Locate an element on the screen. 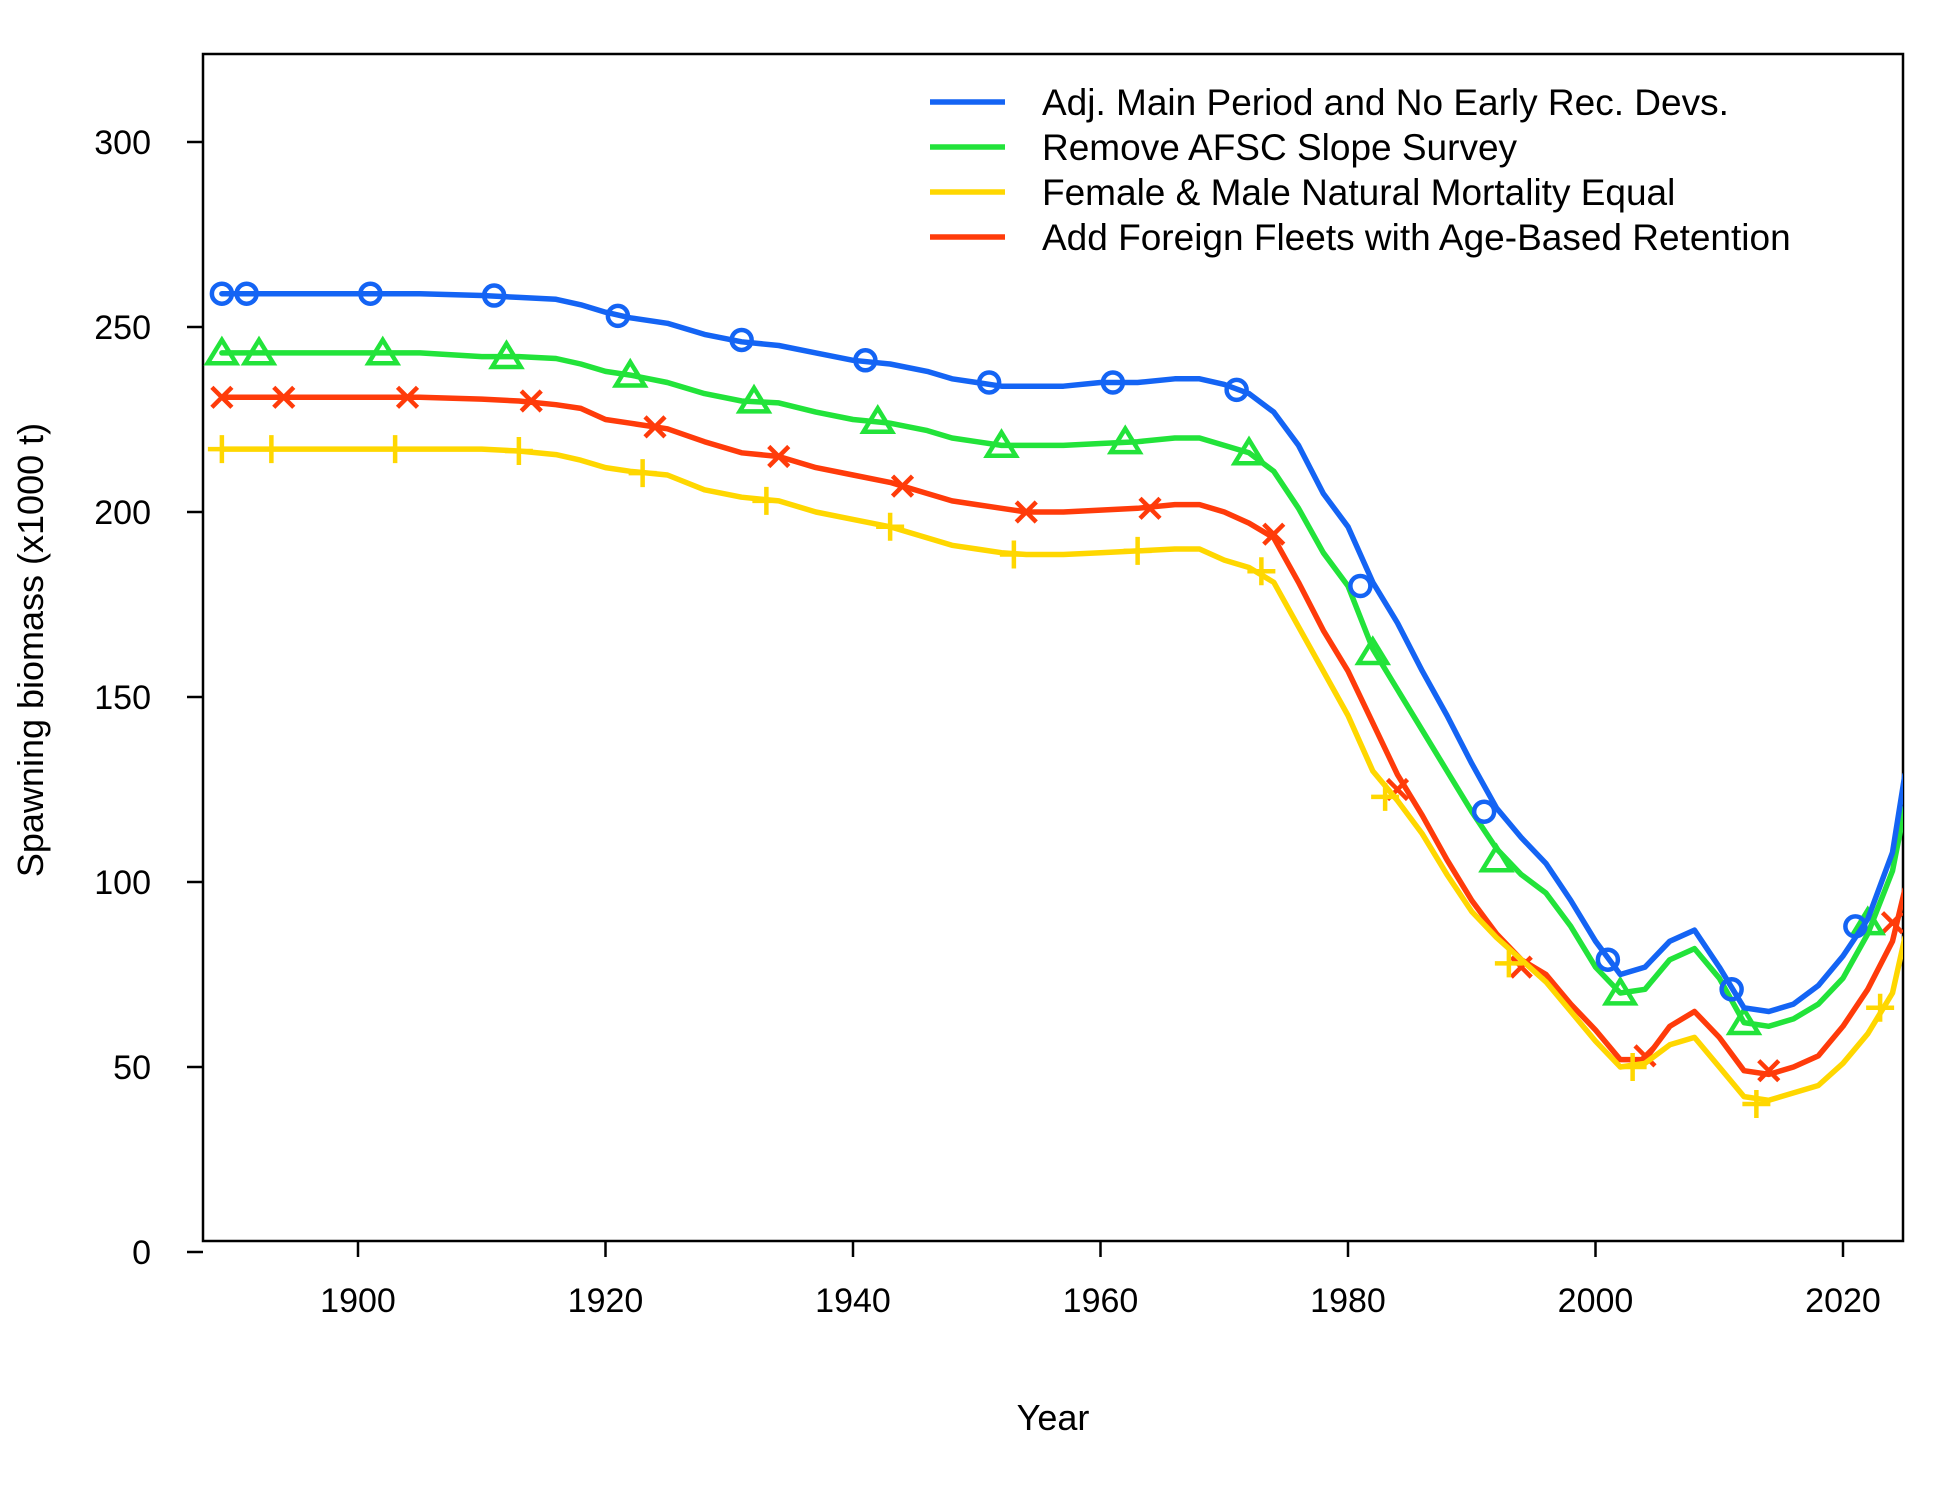 The image size is (1950, 1500). legend-label: Adj. Main Period and No Early Rec. Devs. is located at coordinates (1385, 102).